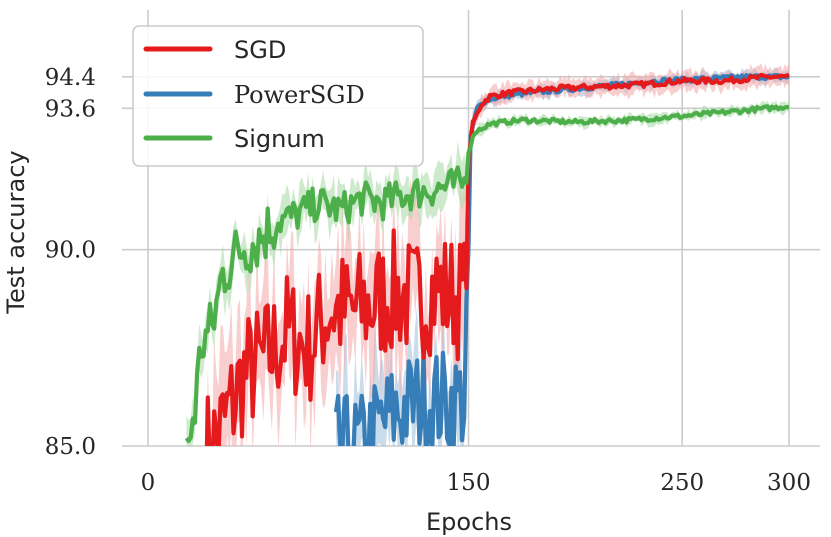  I want to click on legend: SGD PowerSGD Signum, so click(278, 96).